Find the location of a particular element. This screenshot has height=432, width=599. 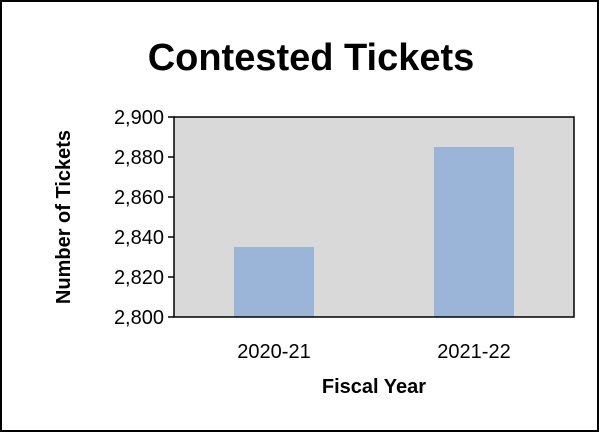

y-tick-label: 2,900 is located at coordinates (139, 118).